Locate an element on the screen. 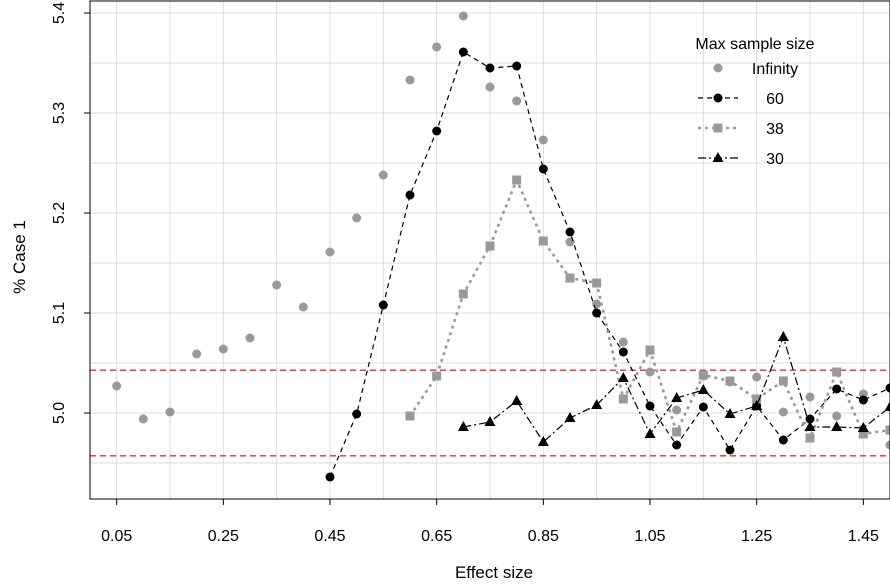  legend: Max sample size Infinity 60 38 30 is located at coordinates (754, 102).